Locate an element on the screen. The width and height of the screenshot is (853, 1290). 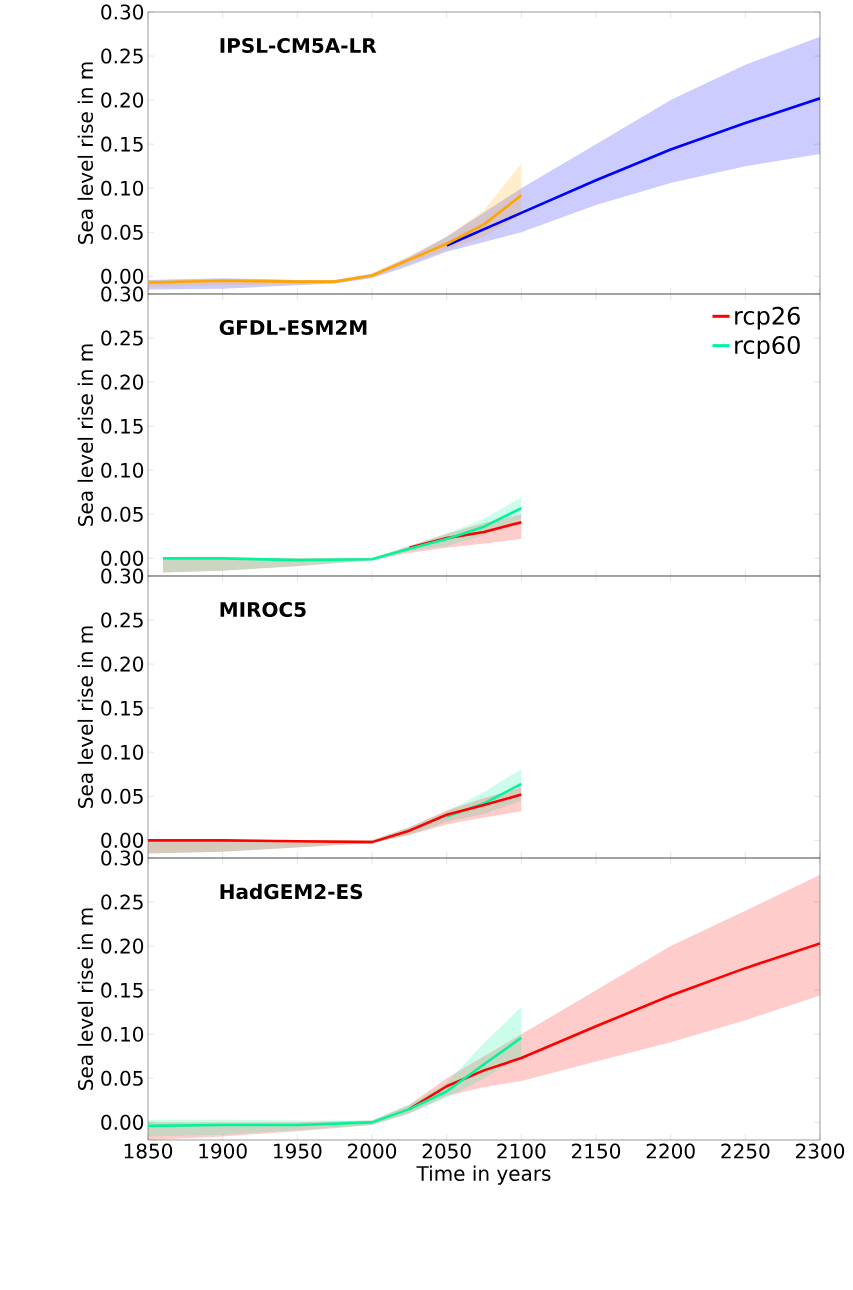
x-tick-label: 1950 is located at coordinates (298, 1151).